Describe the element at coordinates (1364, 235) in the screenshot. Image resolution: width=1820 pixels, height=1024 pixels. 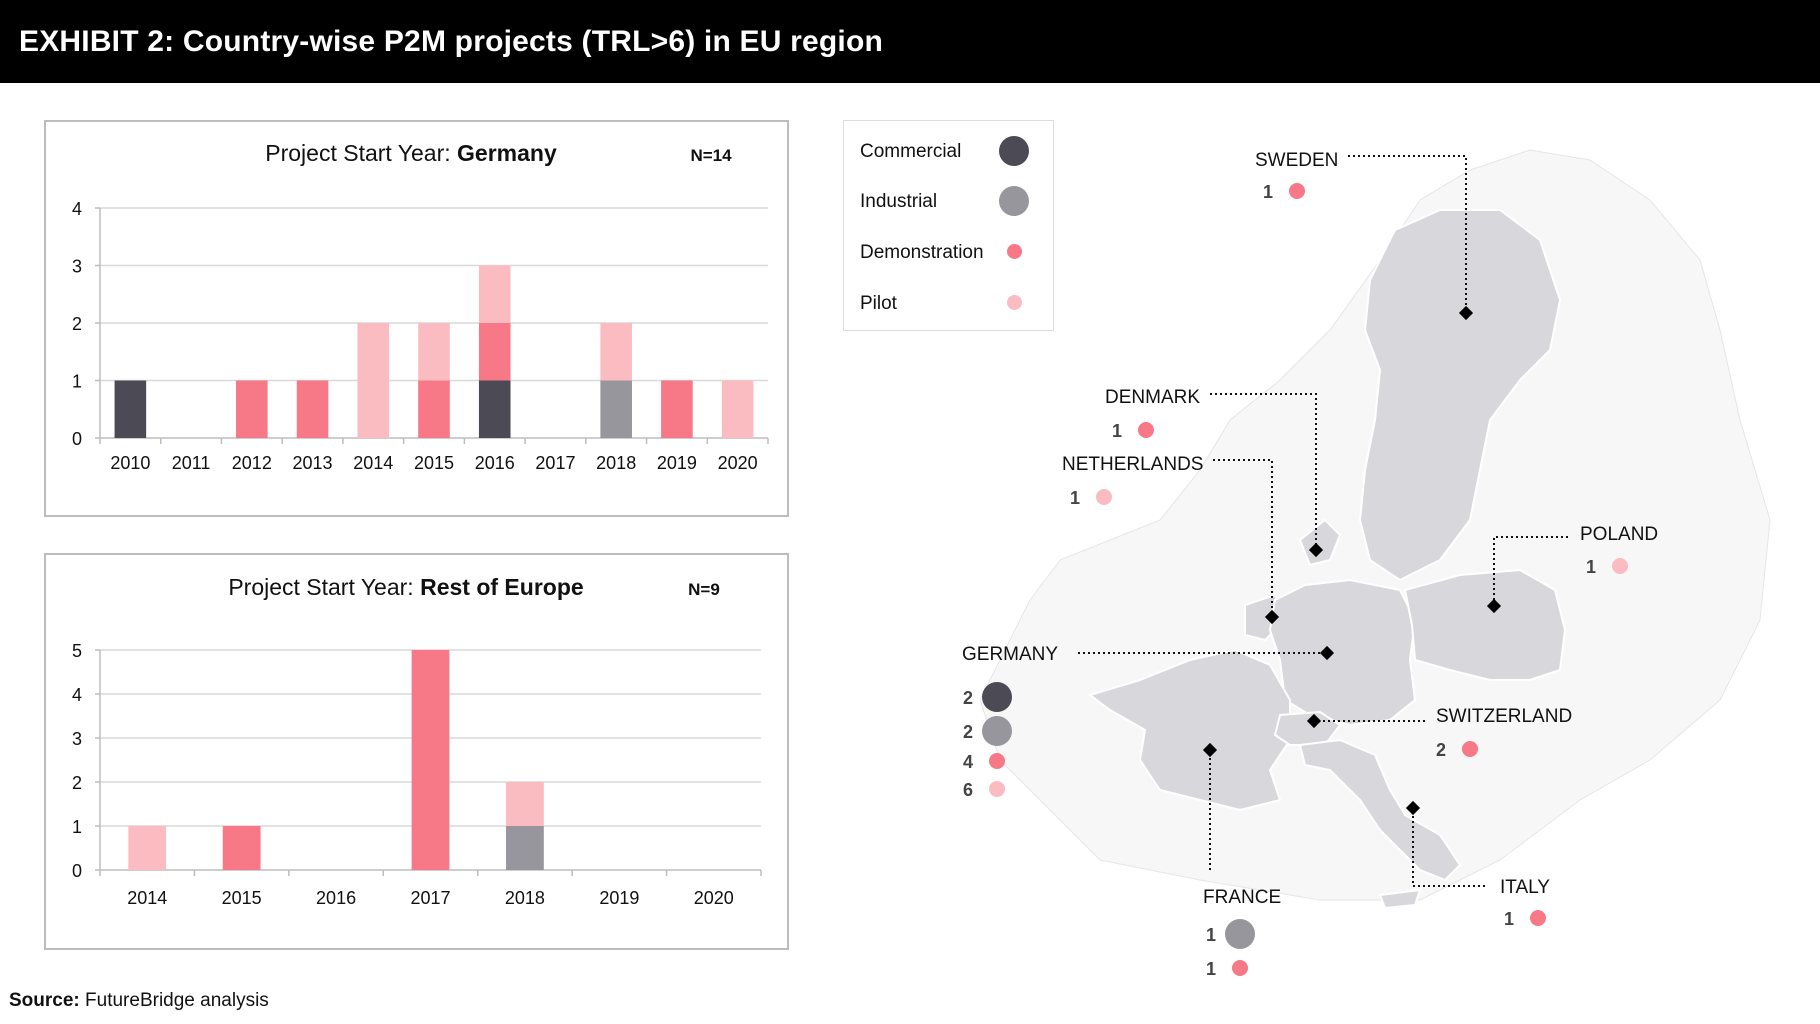
I see `callout-sweden: SWEDEN 1` at that location.